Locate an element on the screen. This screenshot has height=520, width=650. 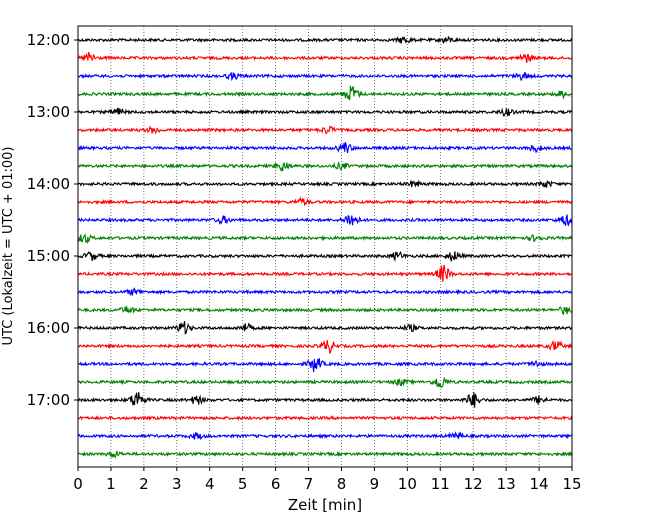
y-tick-label: 14:00 is located at coordinates (48, 184).